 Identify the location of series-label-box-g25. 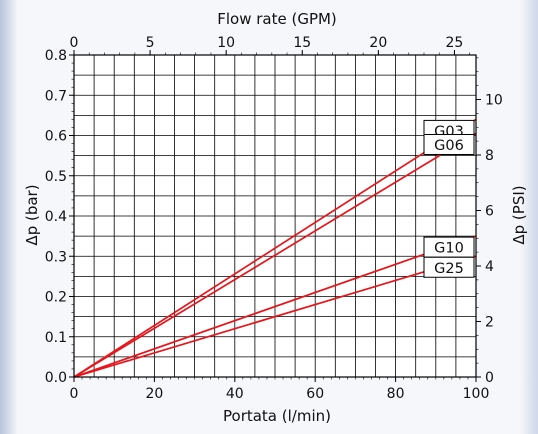
(449, 267).